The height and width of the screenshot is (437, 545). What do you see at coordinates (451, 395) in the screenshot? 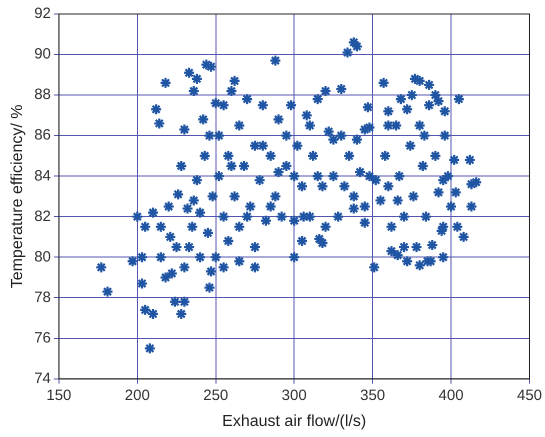
I see `x-tick-label: 400` at bounding box center [451, 395].